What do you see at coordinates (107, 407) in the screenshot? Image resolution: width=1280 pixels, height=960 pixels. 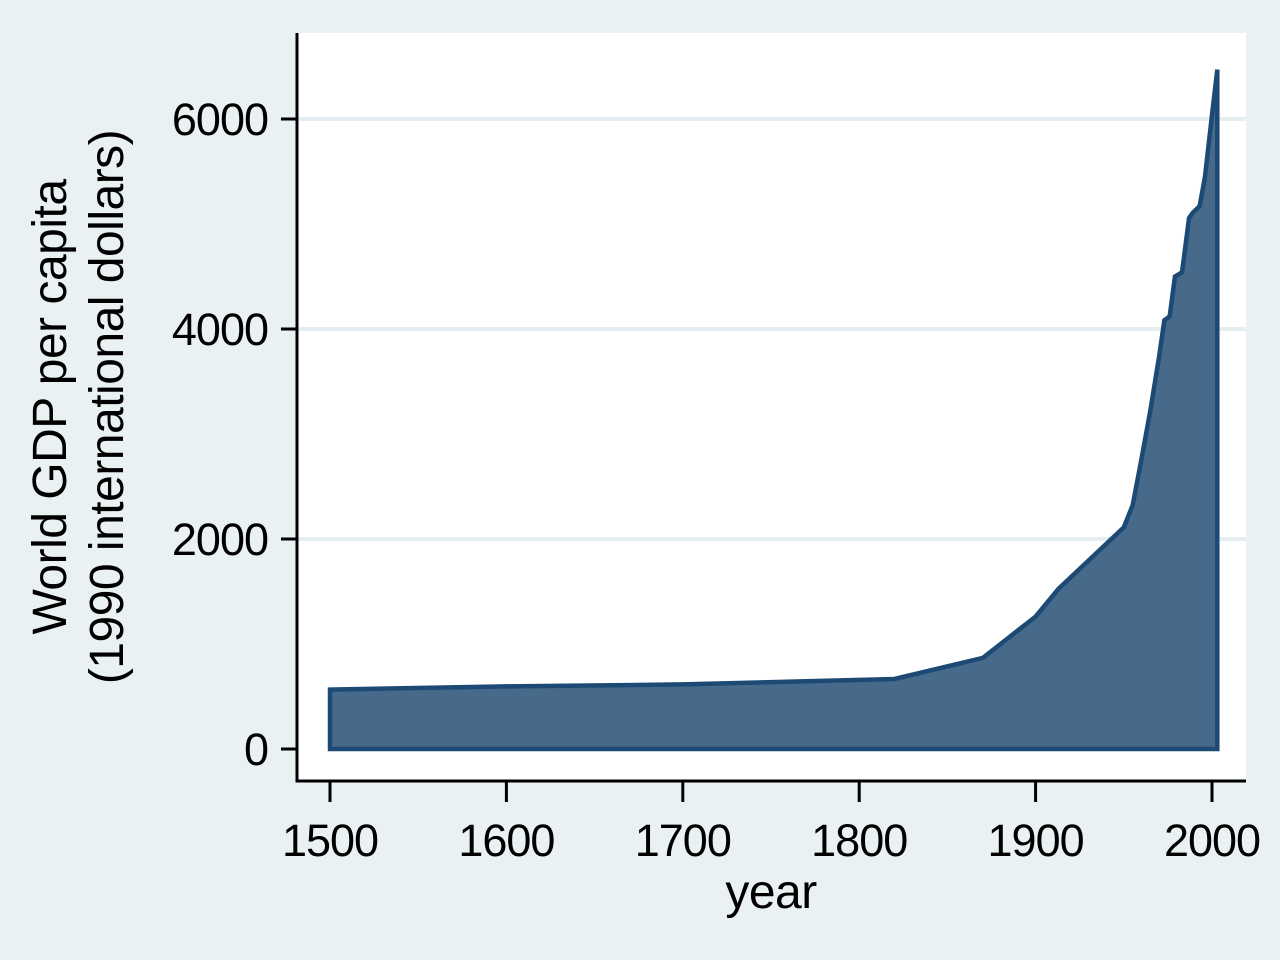 I see `y-axis-title-line2: (1990 international dollars)` at bounding box center [107, 407].